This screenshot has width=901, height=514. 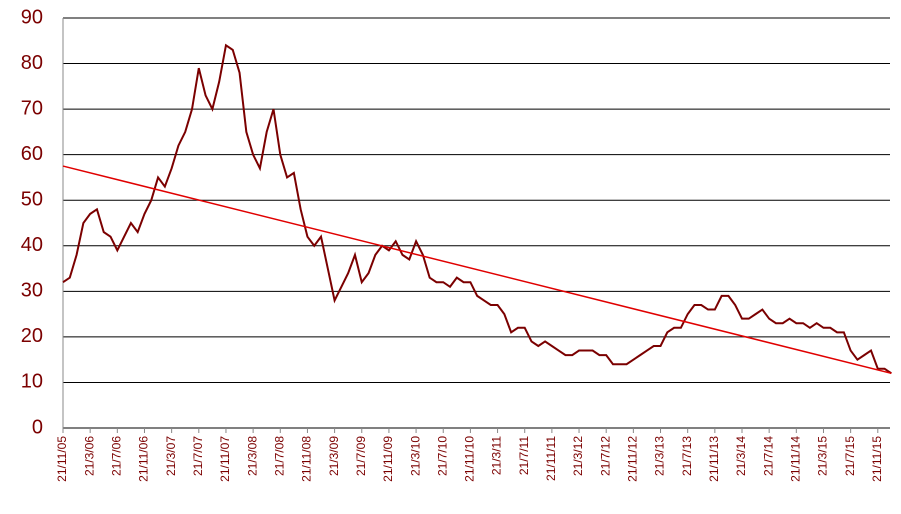 What do you see at coordinates (795, 459) in the screenshot?
I see `x-tick-label: 21/11/14` at bounding box center [795, 459].